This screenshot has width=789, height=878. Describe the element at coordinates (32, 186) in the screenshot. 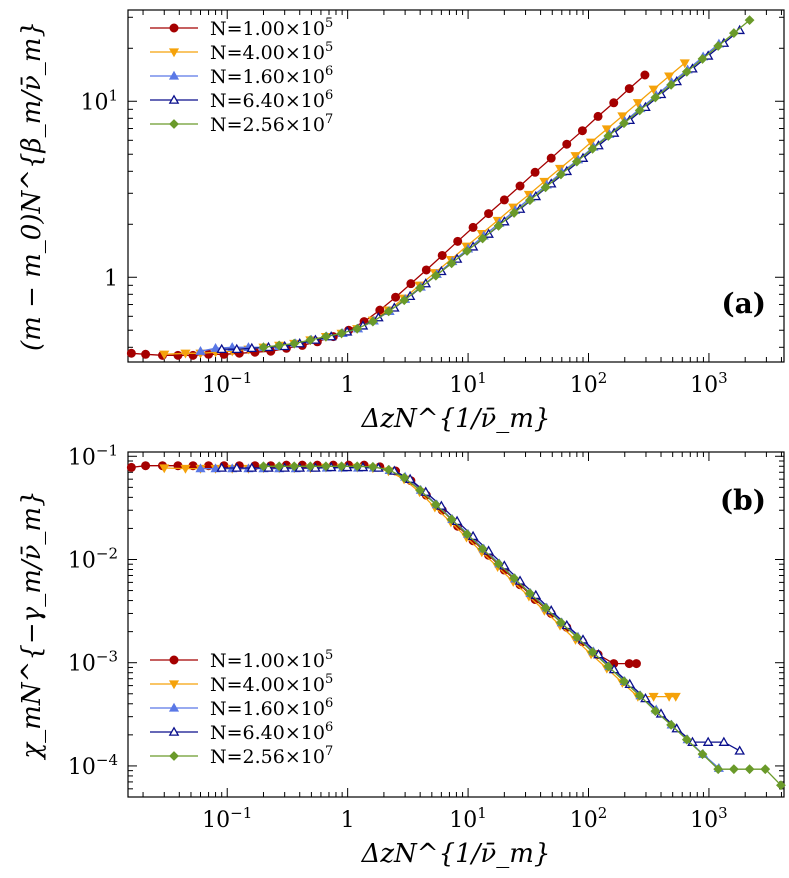

I see `y-axis-label: (m − m_0)N^{β_m/ν̄_m}` at that location.